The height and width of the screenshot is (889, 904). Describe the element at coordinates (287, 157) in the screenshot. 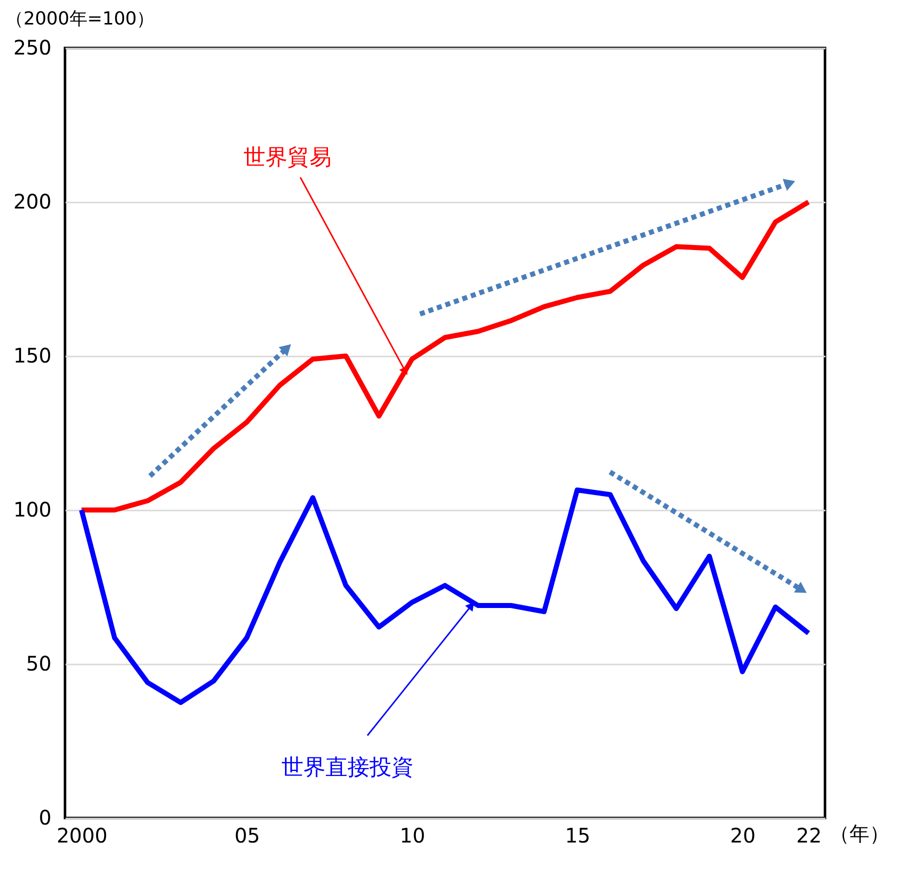

I see `annotation: 世界貿易` at that location.